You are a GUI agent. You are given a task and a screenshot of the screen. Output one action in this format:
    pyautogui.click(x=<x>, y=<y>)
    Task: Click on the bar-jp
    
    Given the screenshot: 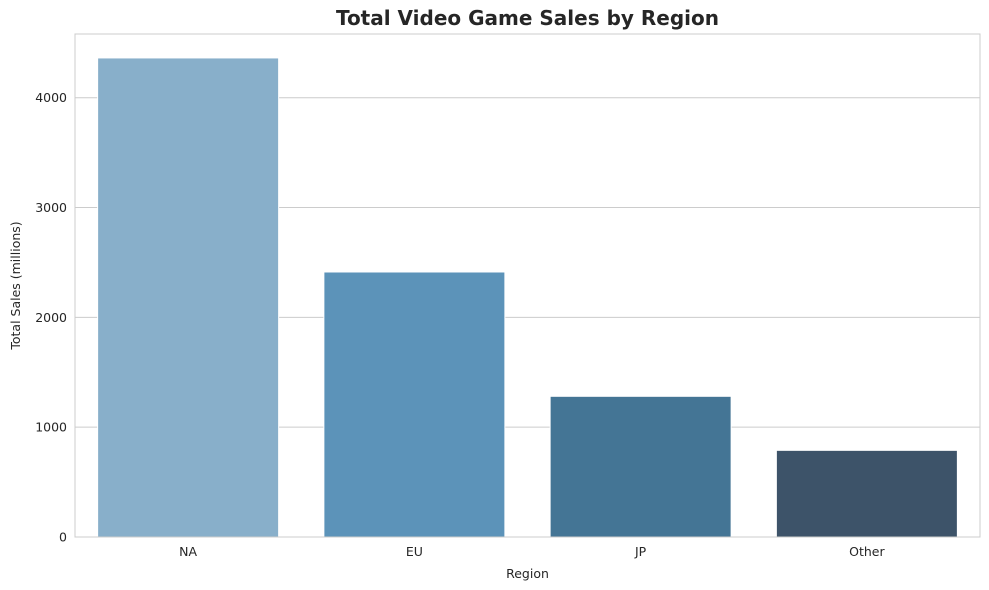 What is the action you would take?
    pyautogui.click(x=640, y=466)
    